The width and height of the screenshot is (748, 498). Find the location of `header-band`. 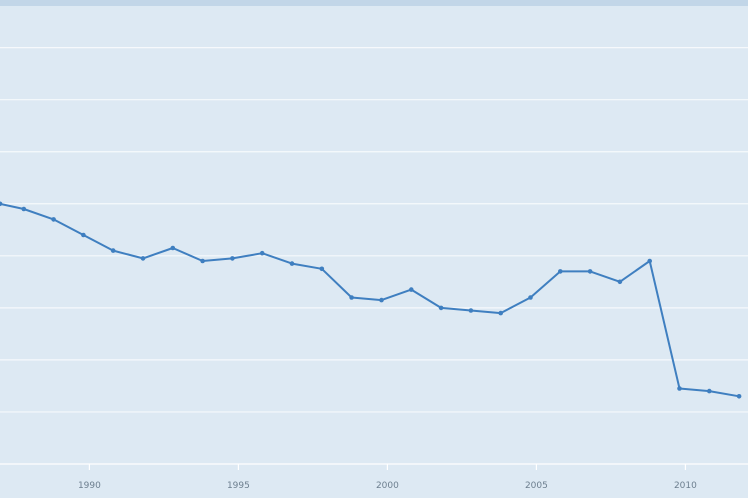

header-band is located at coordinates (374, 3).